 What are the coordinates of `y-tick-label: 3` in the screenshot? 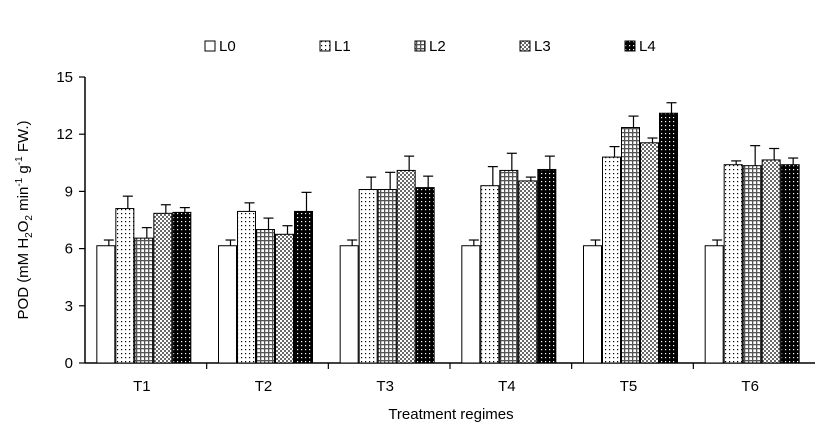 It's located at (69, 306).